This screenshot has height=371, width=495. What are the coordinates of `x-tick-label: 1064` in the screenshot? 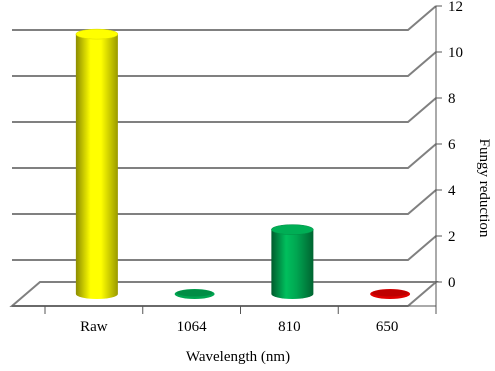 It's located at (192, 327).